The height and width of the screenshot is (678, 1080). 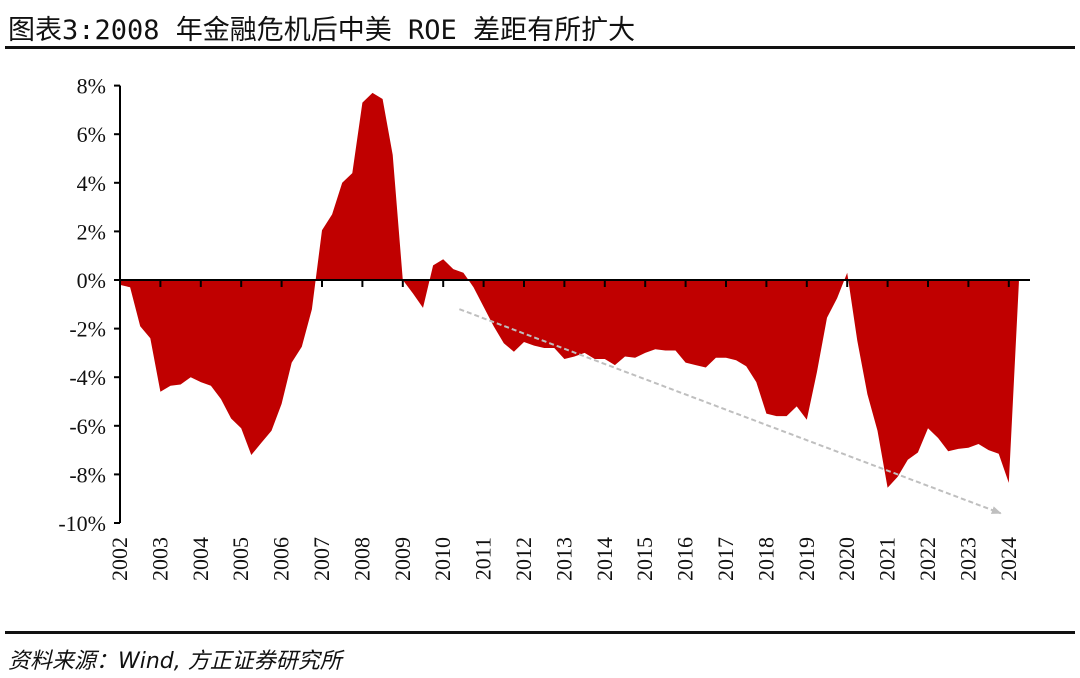 What do you see at coordinates (540, 47) in the screenshot?
I see `title-divider` at bounding box center [540, 47].